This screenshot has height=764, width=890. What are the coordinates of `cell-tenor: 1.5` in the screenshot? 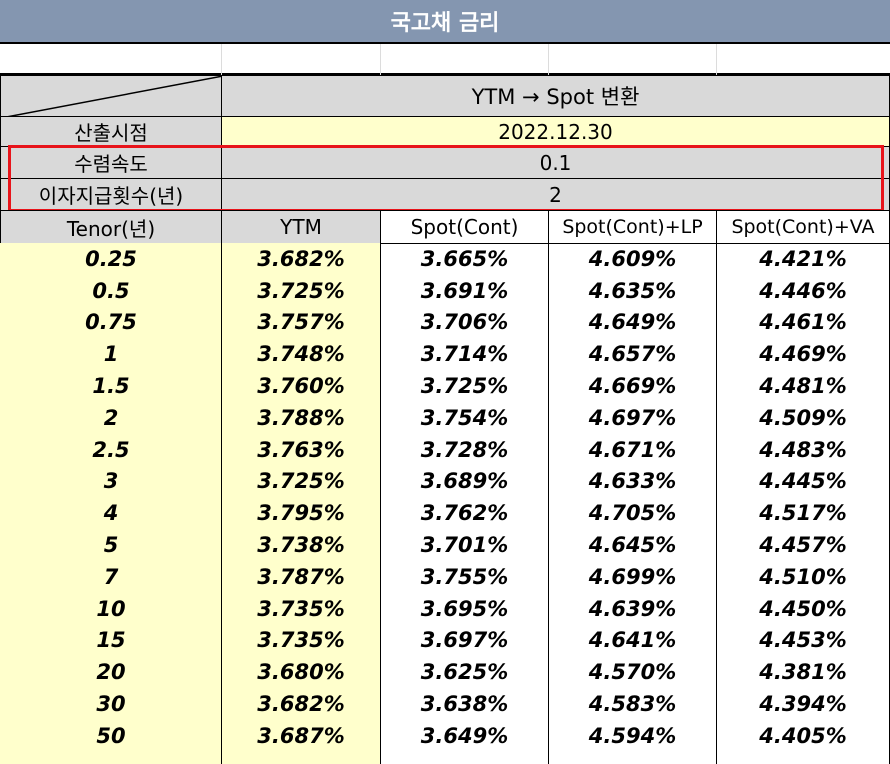 It's located at (111, 386).